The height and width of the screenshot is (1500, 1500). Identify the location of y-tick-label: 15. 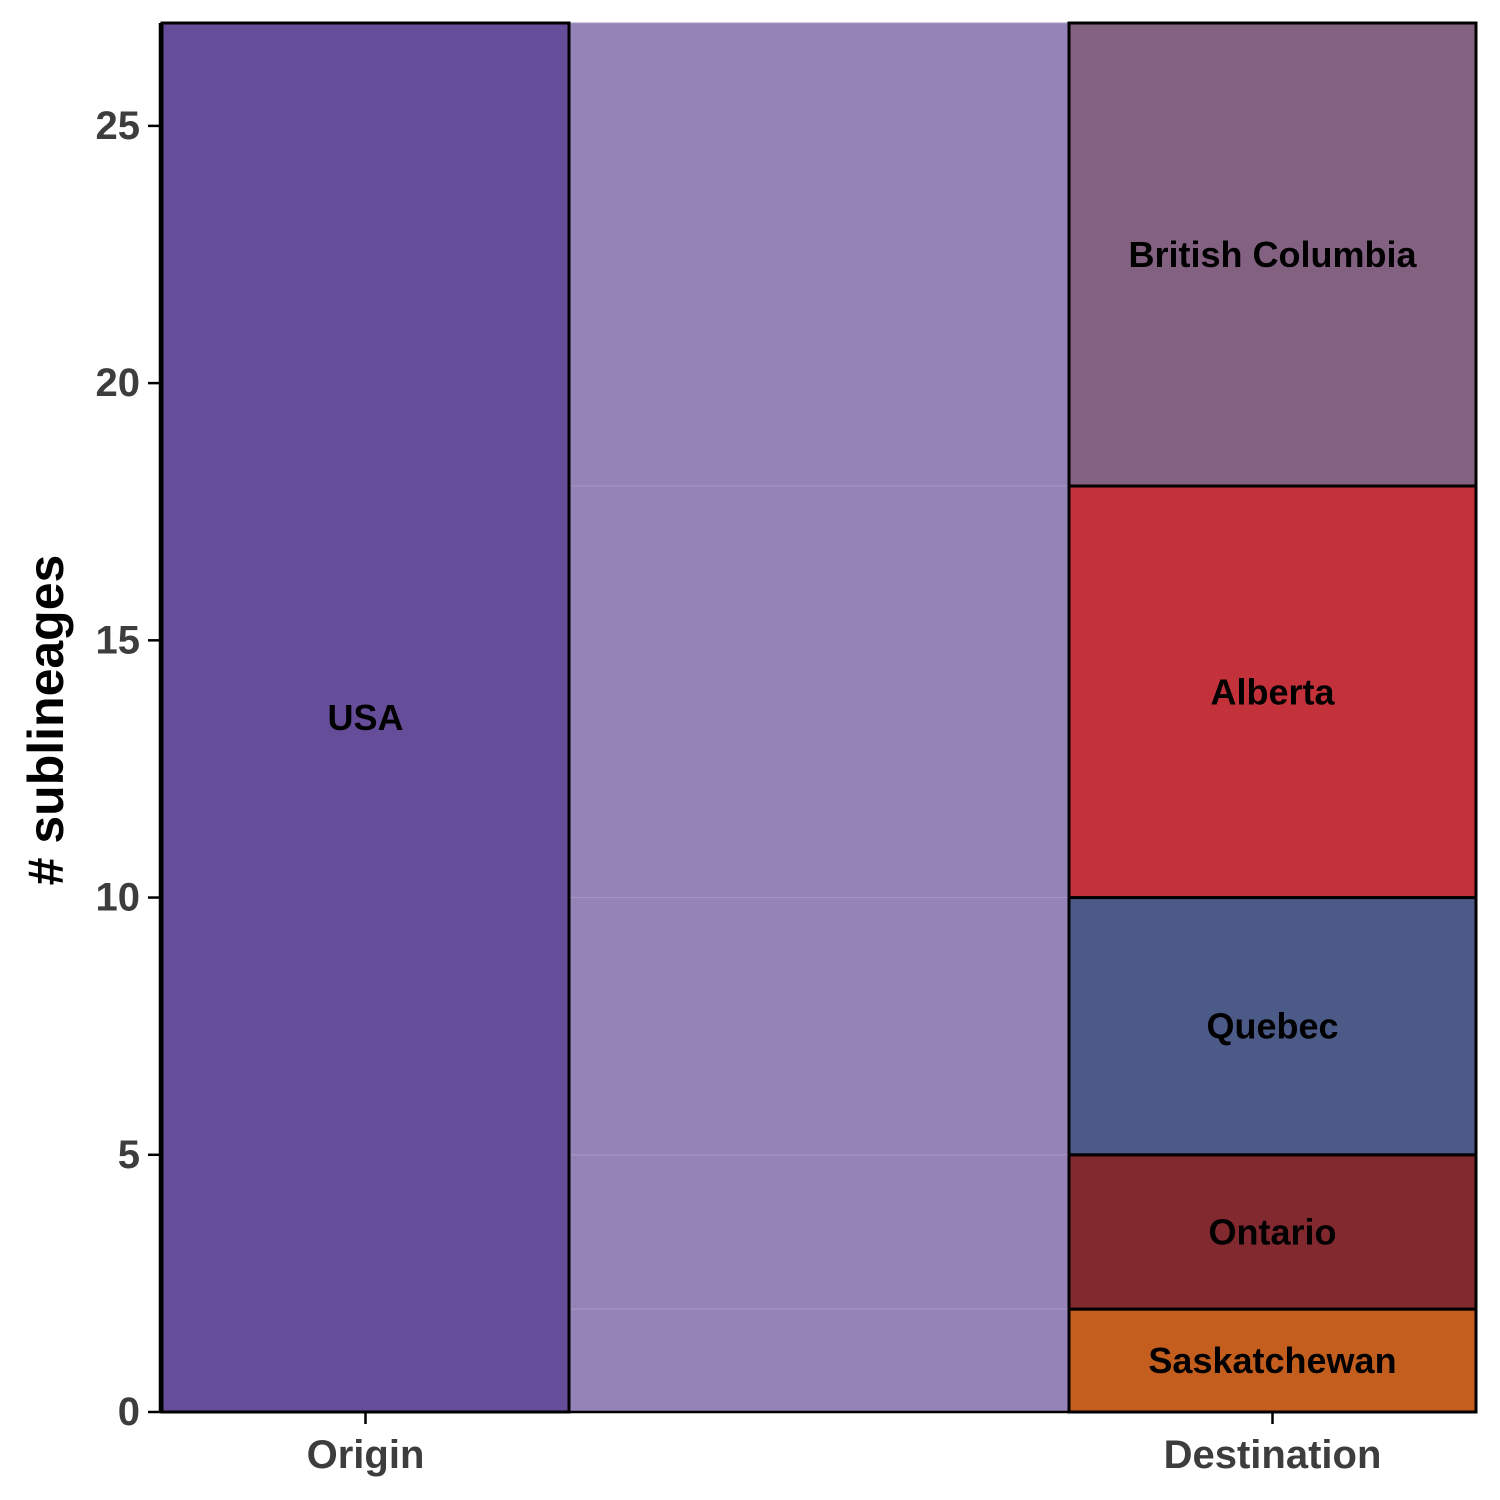
(118, 640).